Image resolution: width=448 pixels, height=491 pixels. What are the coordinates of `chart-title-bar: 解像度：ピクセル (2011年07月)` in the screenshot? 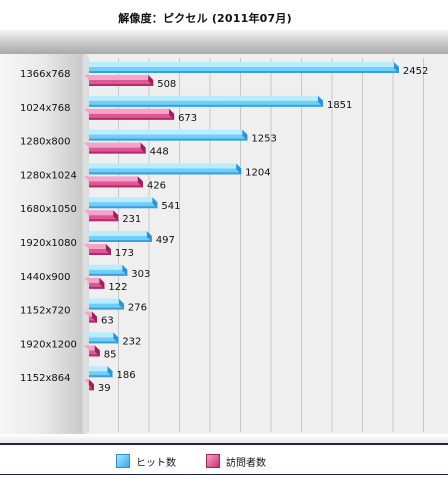 It's located at (224, 17).